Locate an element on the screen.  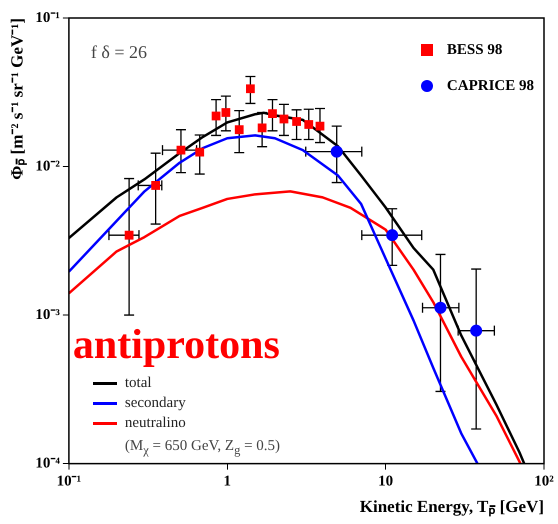
x-tick-label: 1 is located at coordinates (228, 481).